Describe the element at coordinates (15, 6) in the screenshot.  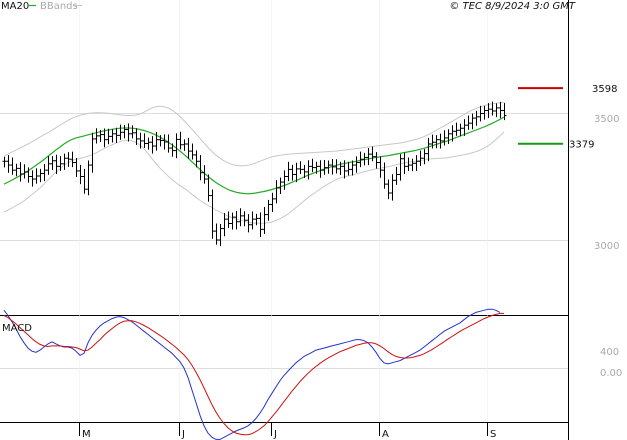
I see `legend-ma20: MA20` at that location.